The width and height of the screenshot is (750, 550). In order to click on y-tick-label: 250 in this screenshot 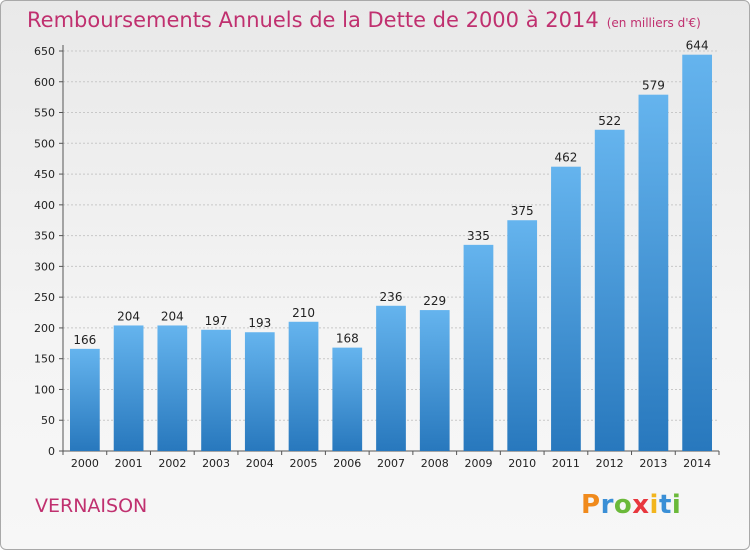, I will do `click(44, 297)`.